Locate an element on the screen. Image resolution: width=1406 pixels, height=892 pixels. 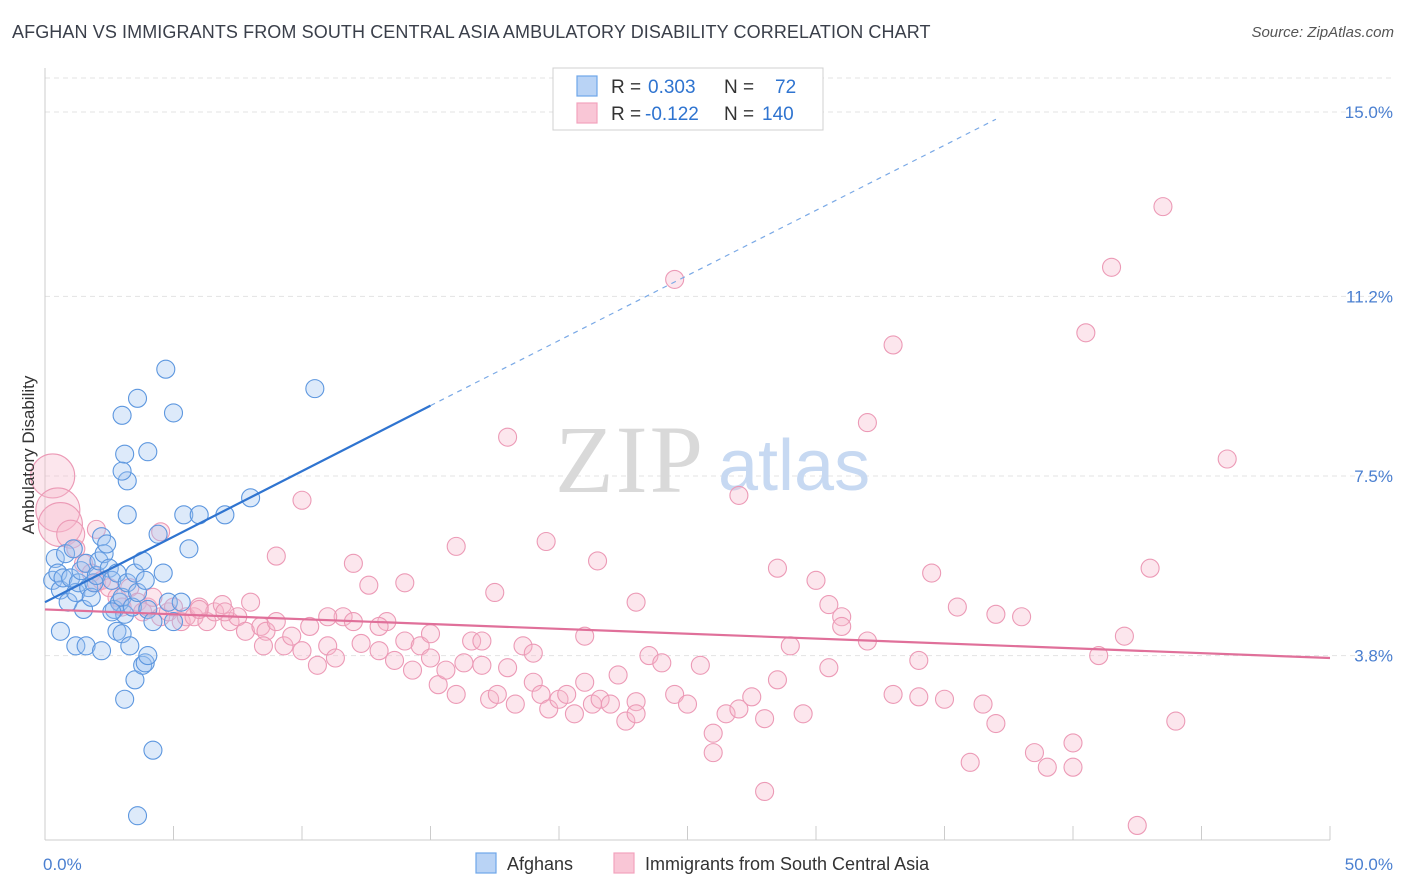
watermark-zip: ZIP is located at coordinates (630, 459).